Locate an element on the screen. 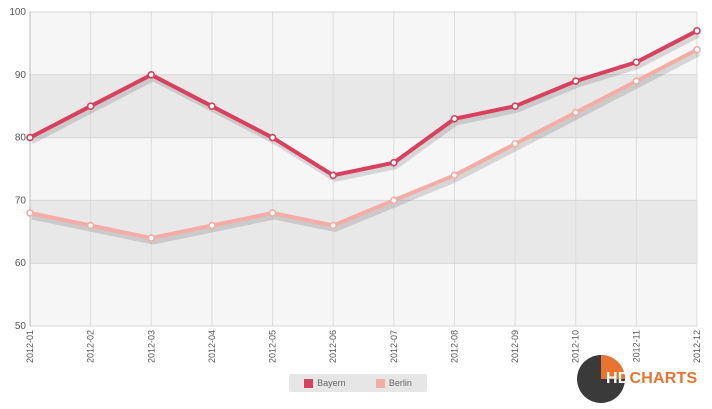 Image resolution: width=712 pixels, height=409 pixels. logo-text: HDCHARTS is located at coordinates (651, 379).